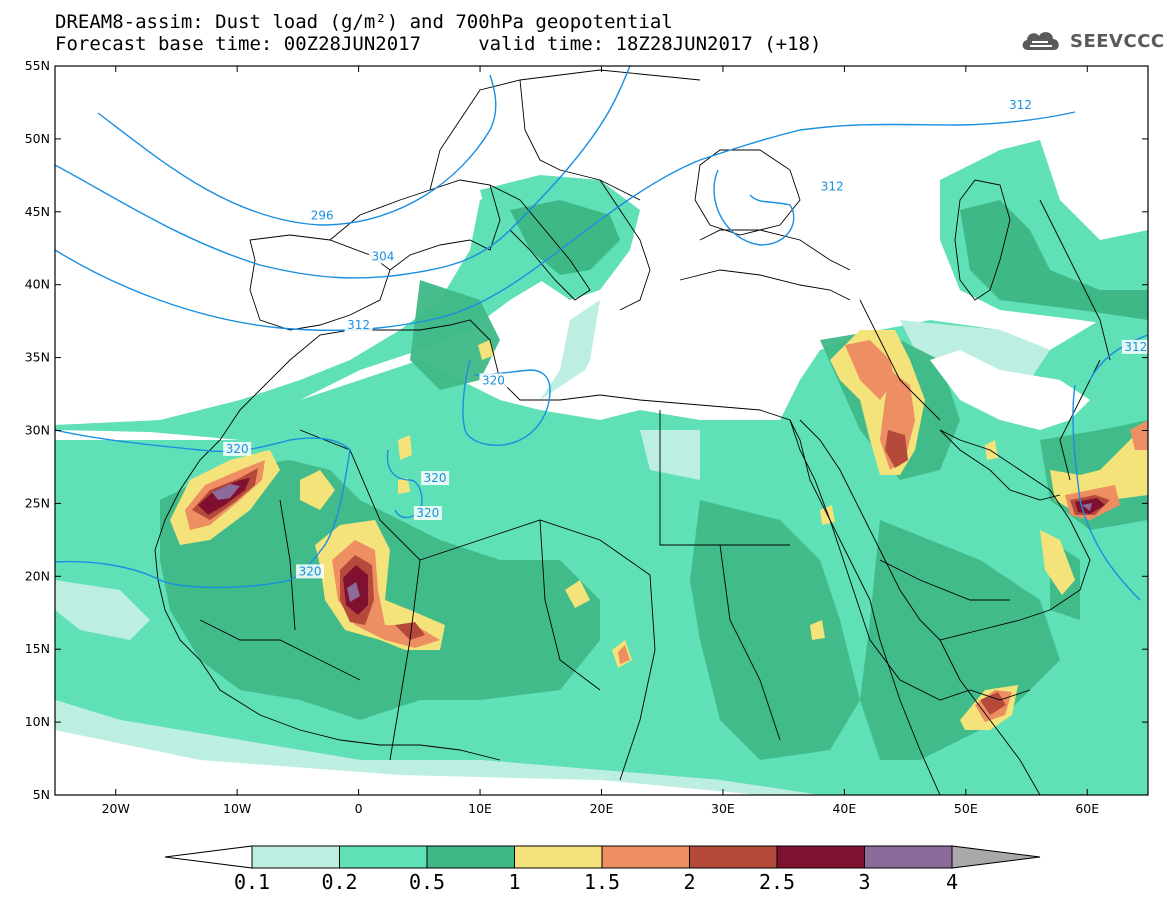  I want to click on lon-label: 30E, so click(723, 808).